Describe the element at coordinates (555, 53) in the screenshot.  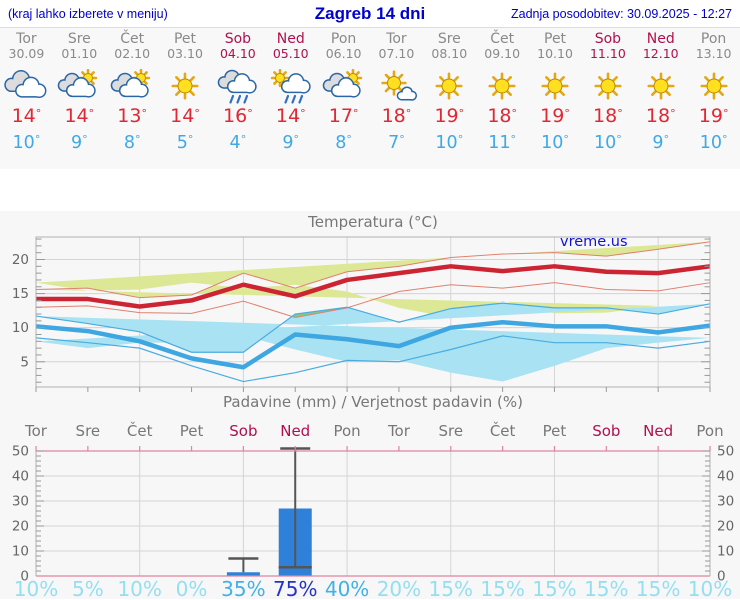
I see `day-date: 10.10` at that location.